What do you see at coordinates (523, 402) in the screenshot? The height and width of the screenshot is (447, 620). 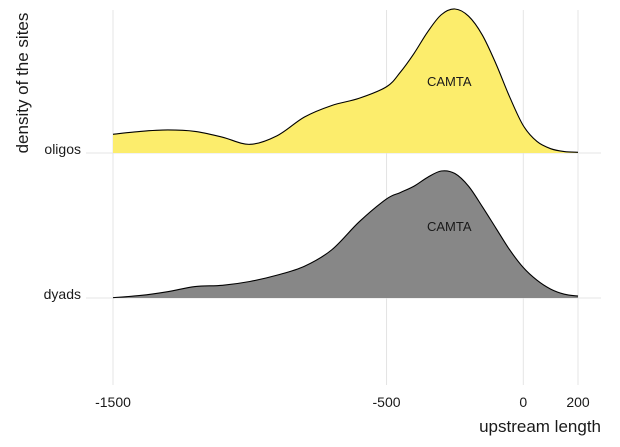 I see `x-tick-label: 0` at bounding box center [523, 402].